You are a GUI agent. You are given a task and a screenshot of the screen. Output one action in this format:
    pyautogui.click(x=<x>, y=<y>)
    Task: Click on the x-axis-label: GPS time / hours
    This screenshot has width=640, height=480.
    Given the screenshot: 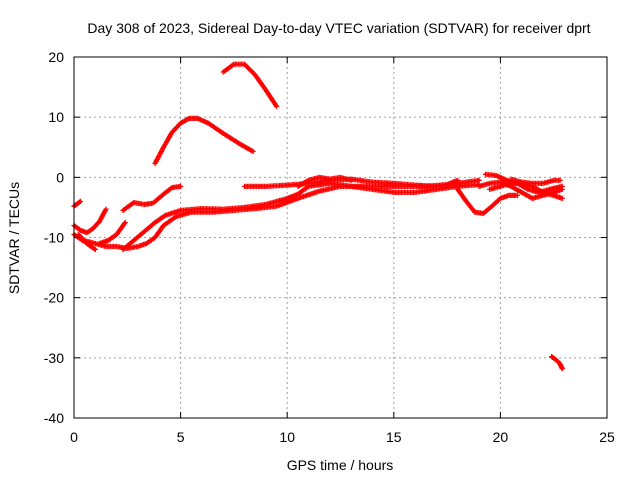 What is the action you would take?
    pyautogui.click(x=340, y=465)
    